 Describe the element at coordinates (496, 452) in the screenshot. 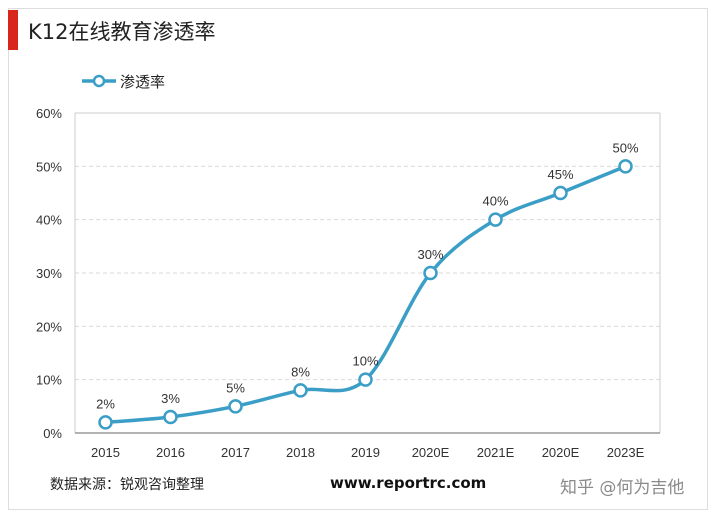

I see `x-tick-label: 2021E` at that location.